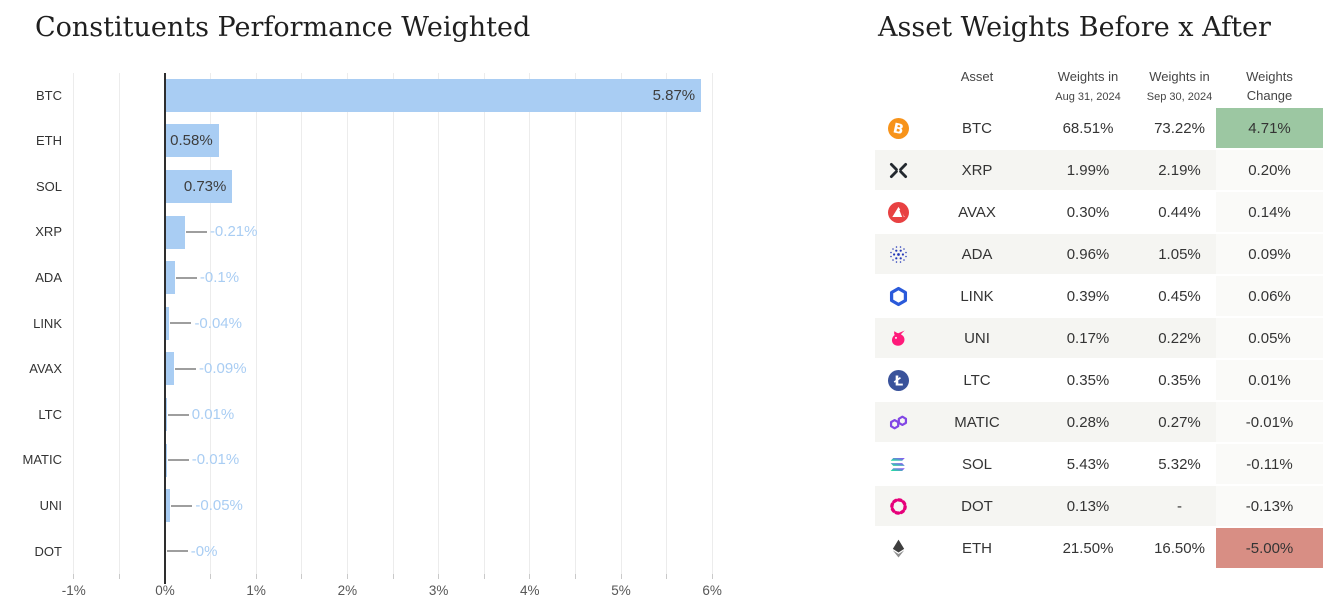  Describe the element at coordinates (1269, 213) in the screenshot. I see `weight-change-cell: 0.14%` at that location.